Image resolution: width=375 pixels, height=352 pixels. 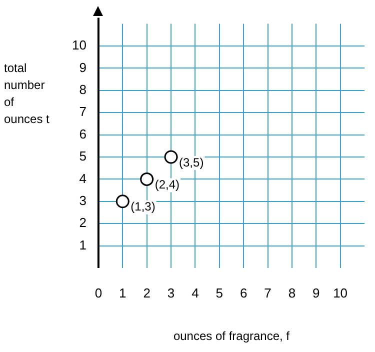 What do you see at coordinates (79, 45) in the screenshot?
I see `y-tick-label: 10` at bounding box center [79, 45].